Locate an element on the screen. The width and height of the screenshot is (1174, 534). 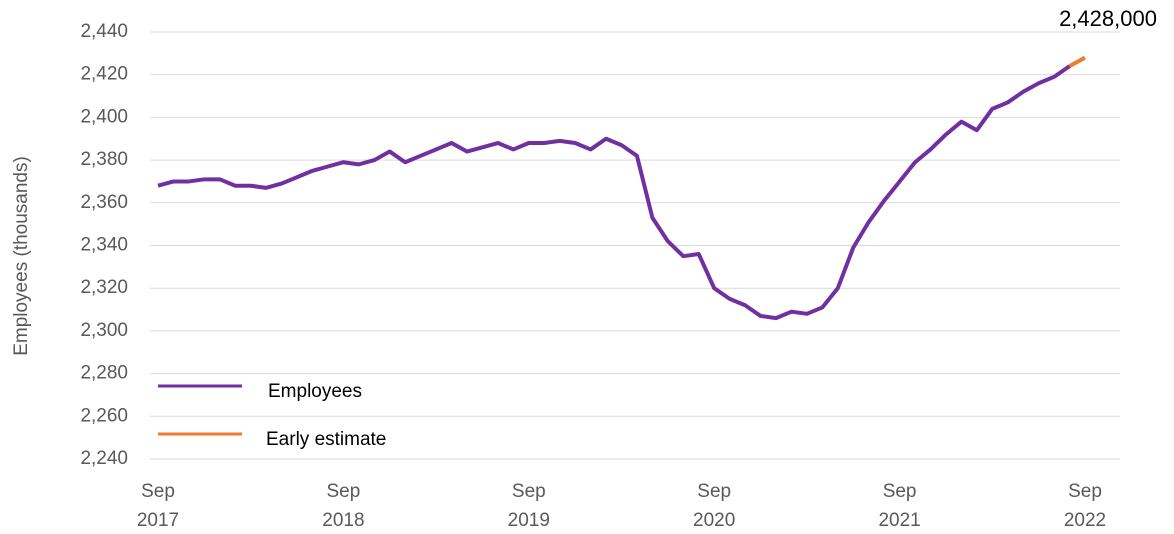
x-tick-label: Sep 2022 is located at coordinates (1085, 506).